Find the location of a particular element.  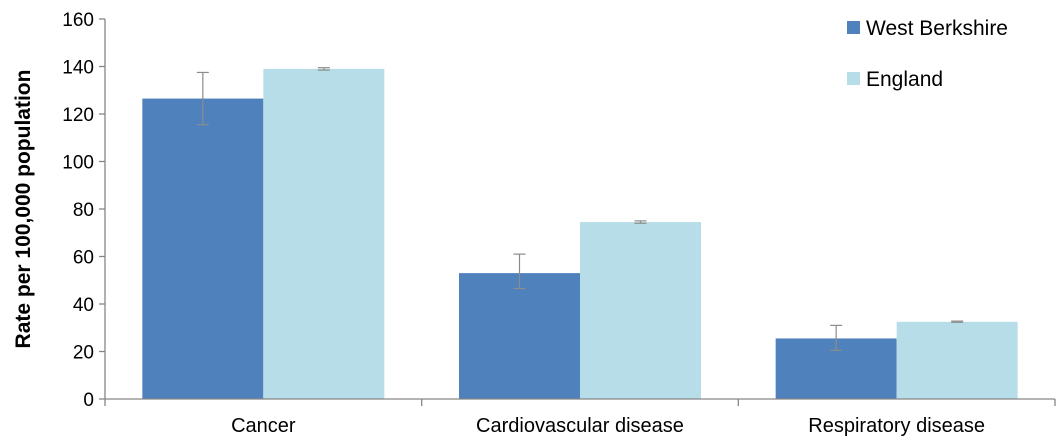

y-tick-label: 80 is located at coordinates (83, 210).